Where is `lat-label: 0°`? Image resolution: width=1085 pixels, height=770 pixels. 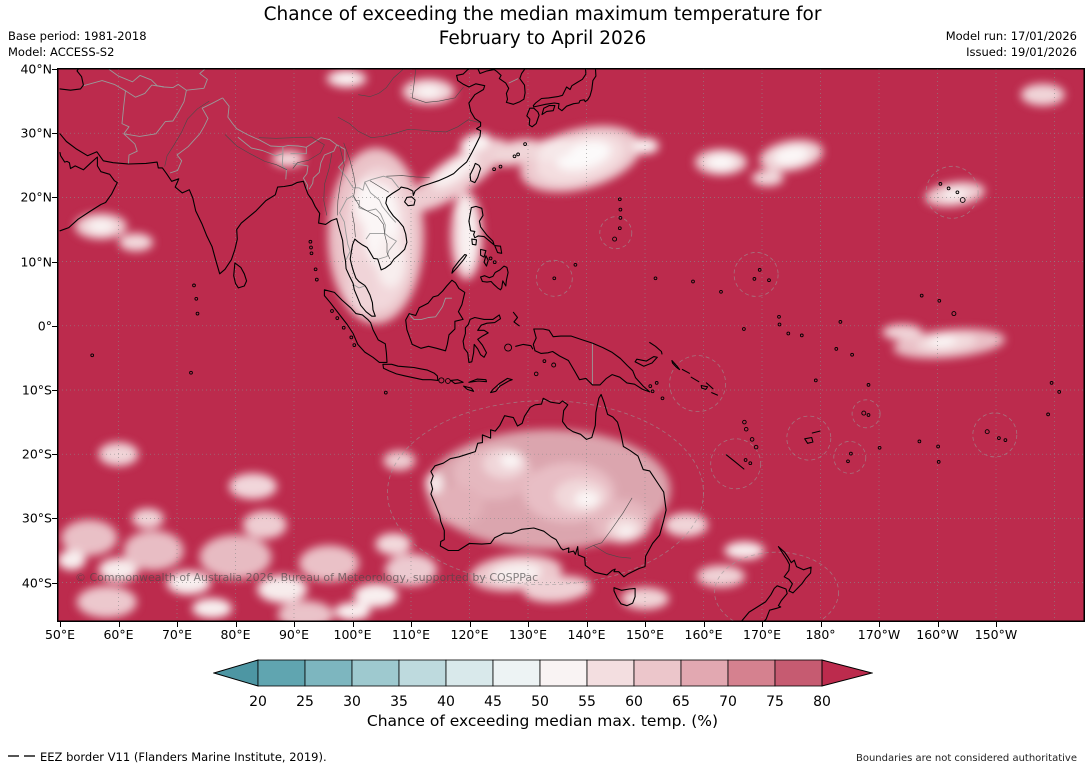
lat-label: 0° is located at coordinates (44, 326).